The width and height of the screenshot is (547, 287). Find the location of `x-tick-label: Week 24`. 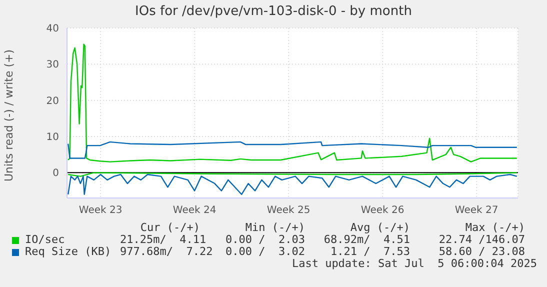

x-tick-label: Week 24 is located at coordinates (194, 210).